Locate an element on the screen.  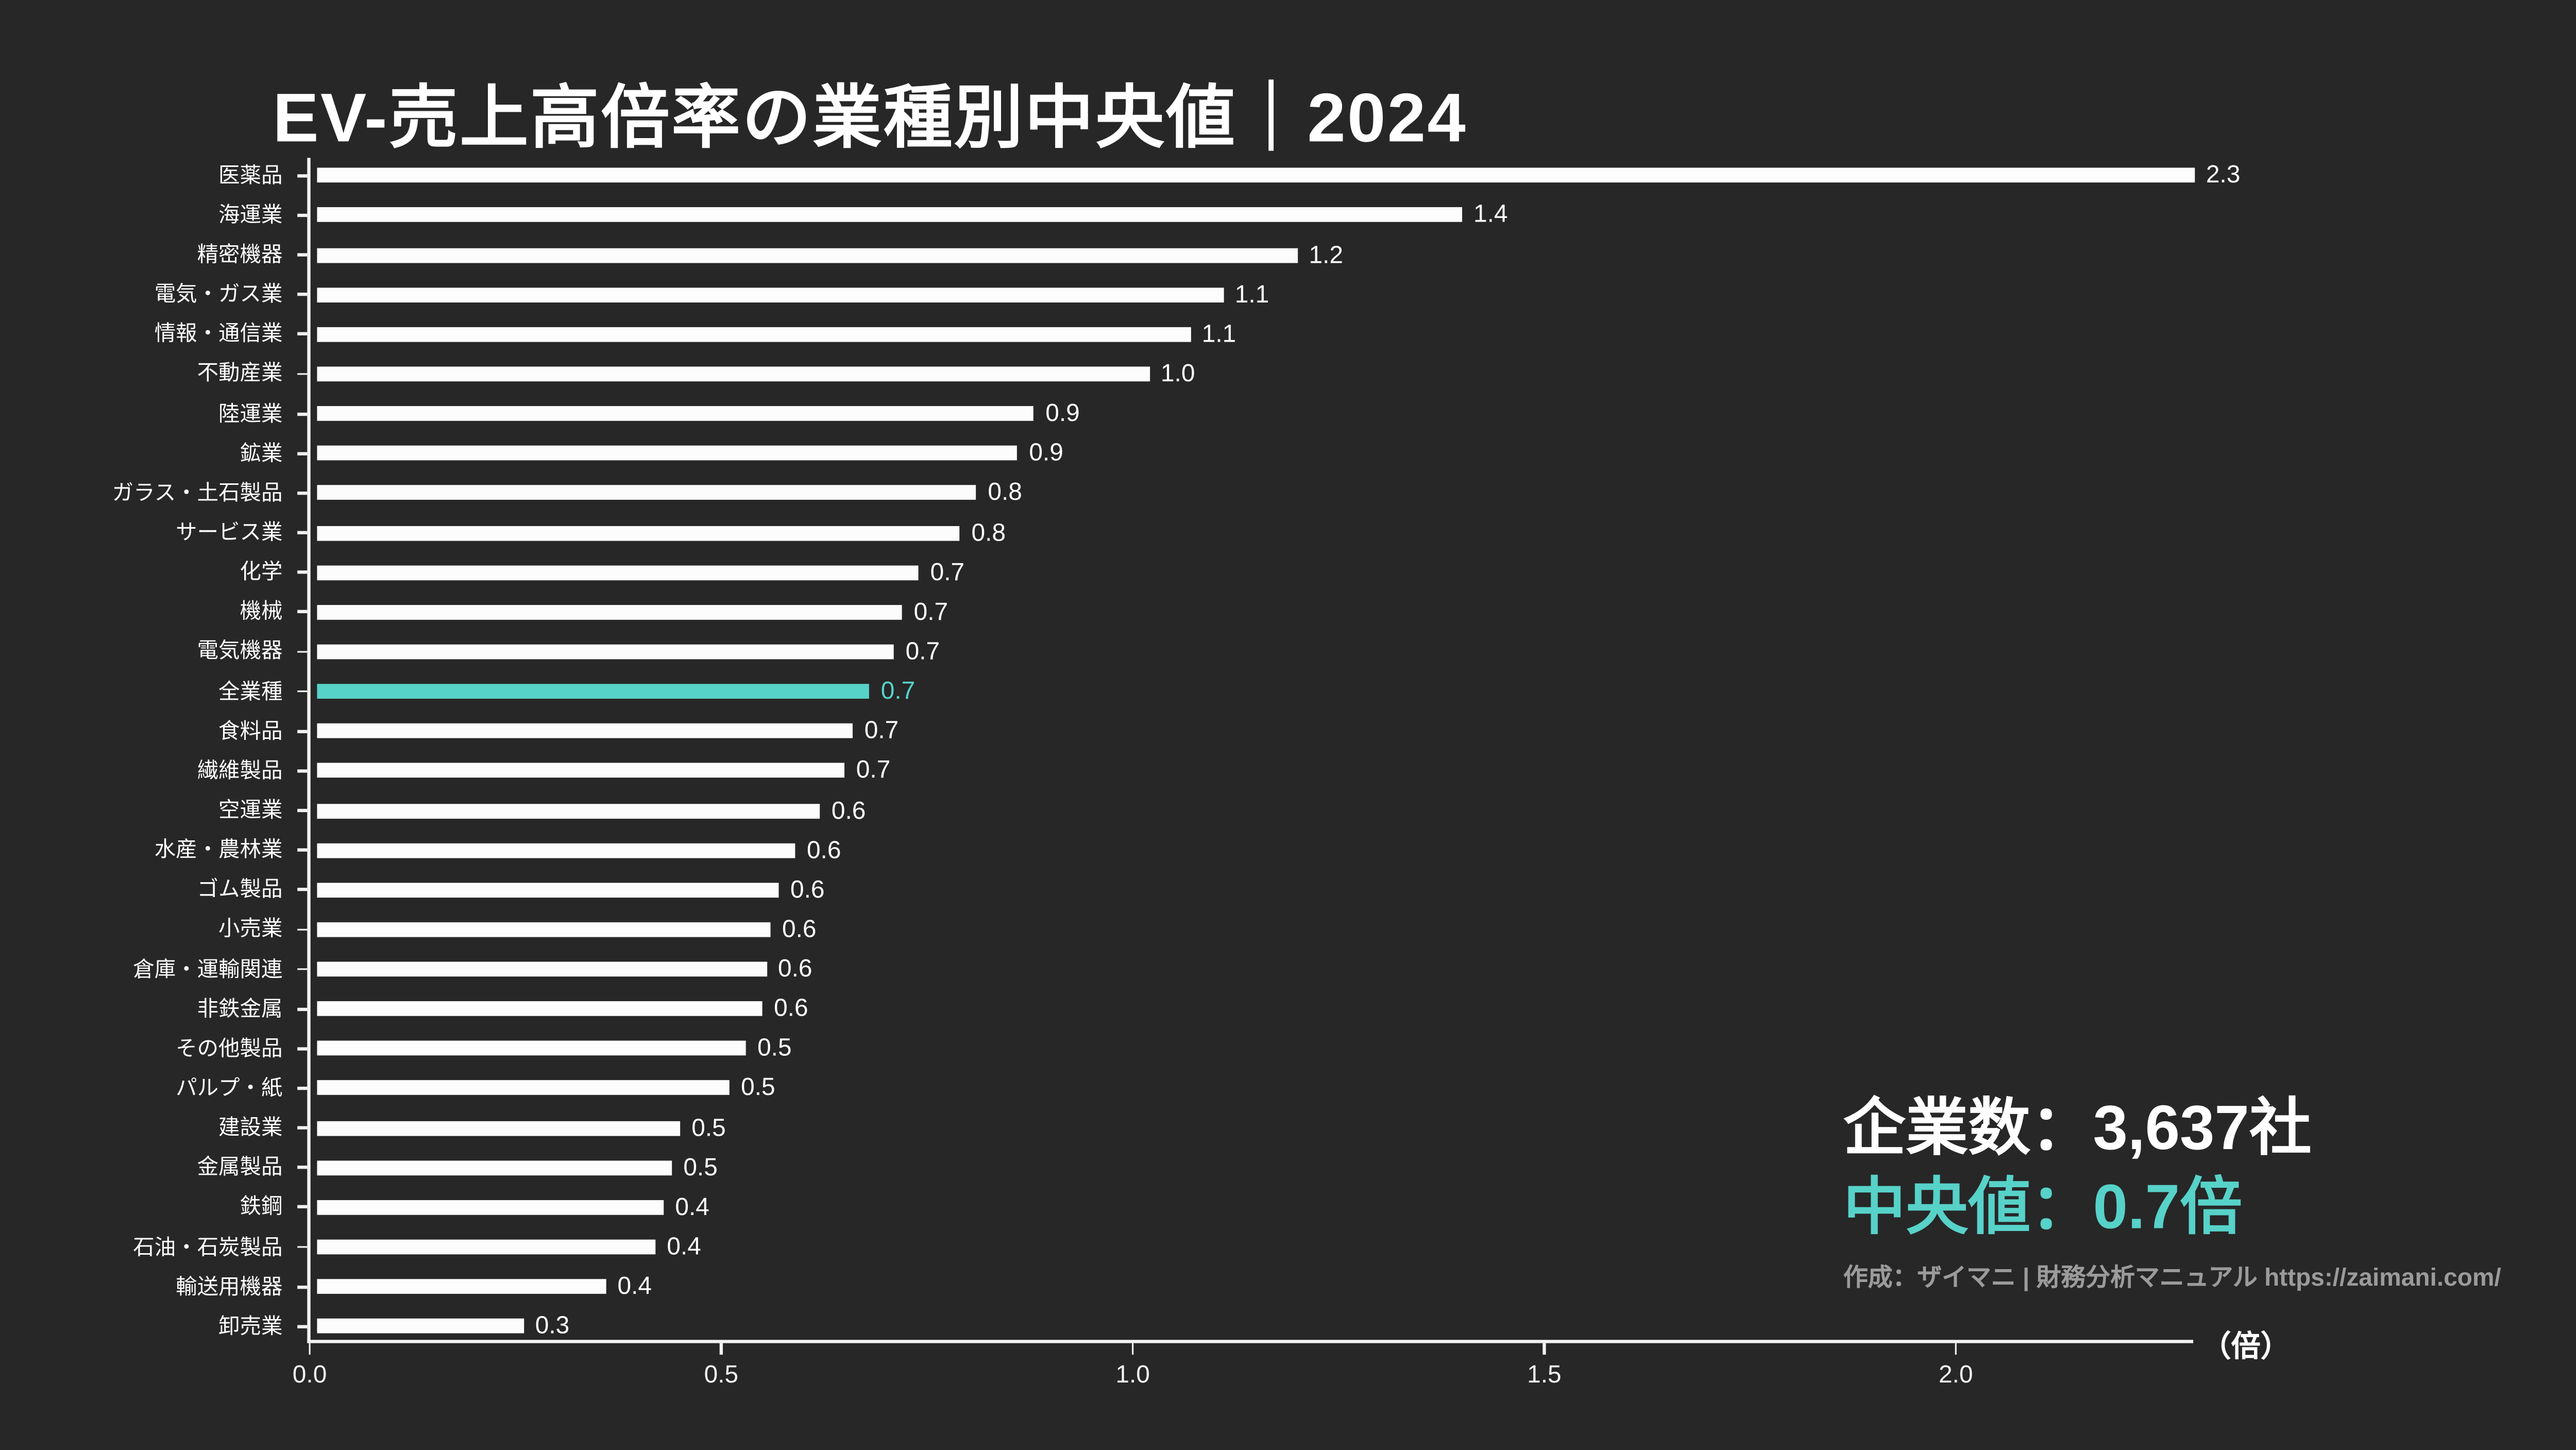
category-label: 小売業 is located at coordinates (250, 928).